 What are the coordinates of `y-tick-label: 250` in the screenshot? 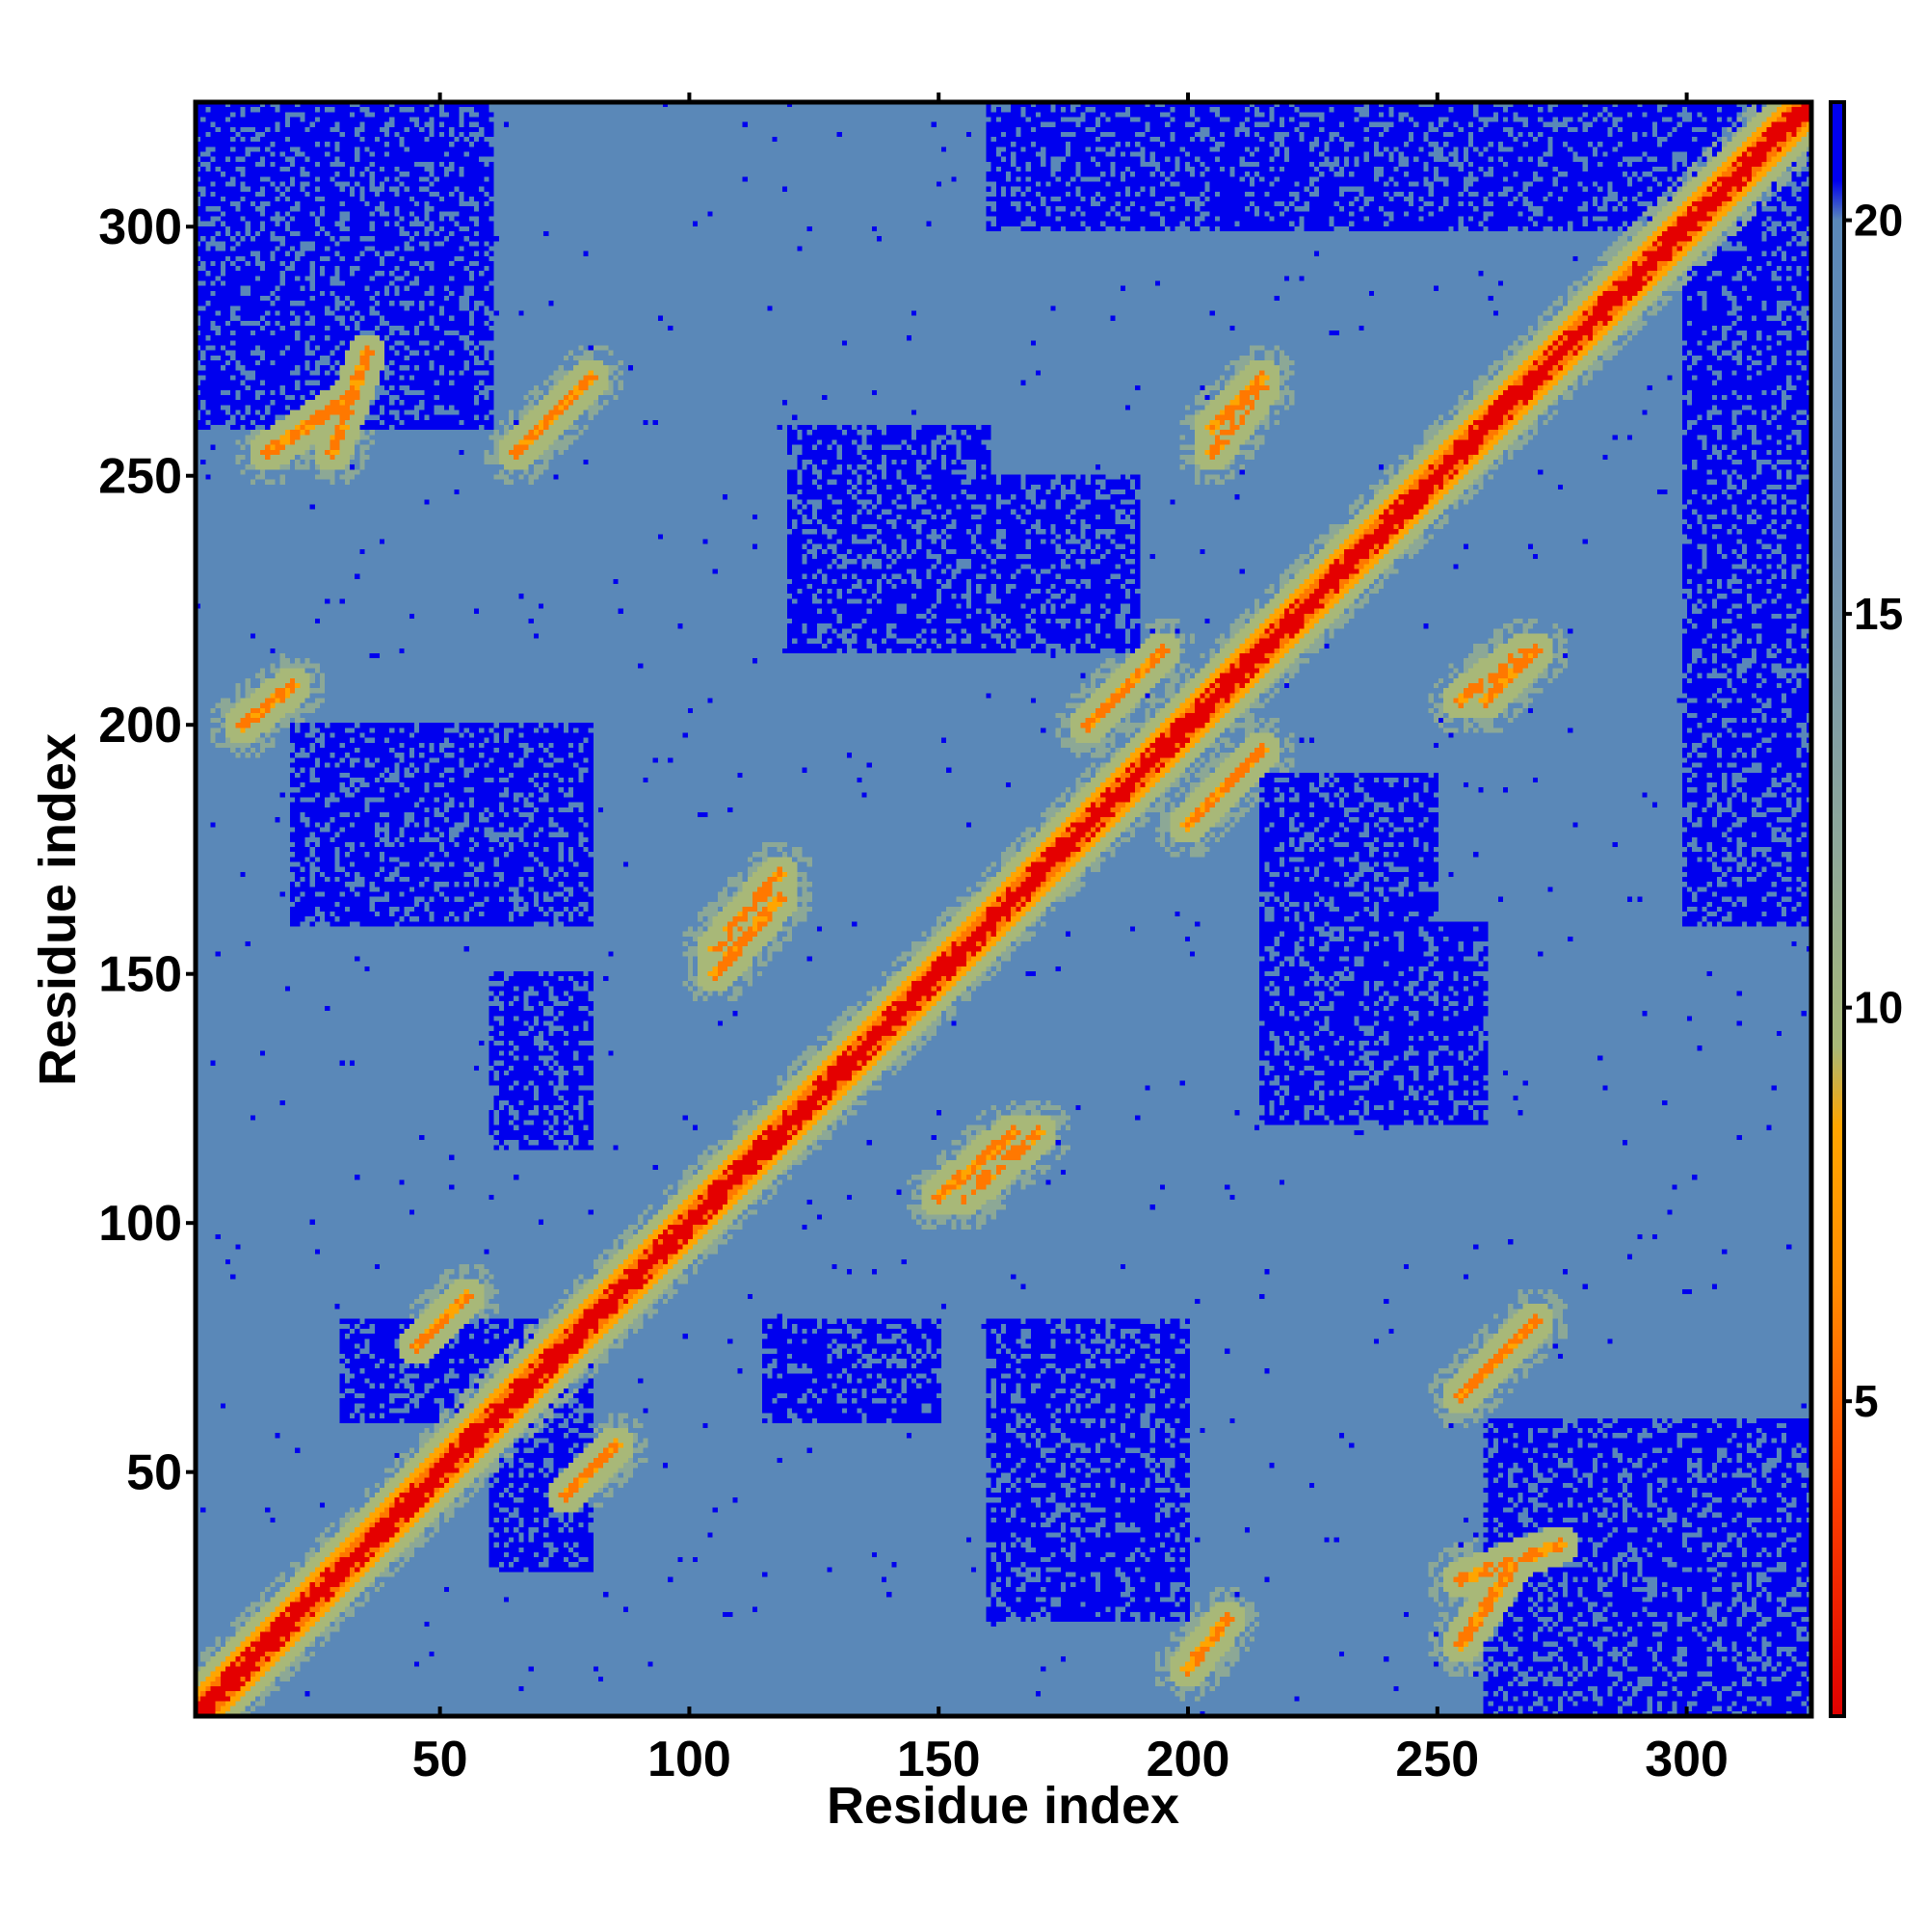 It's located at (140, 477).